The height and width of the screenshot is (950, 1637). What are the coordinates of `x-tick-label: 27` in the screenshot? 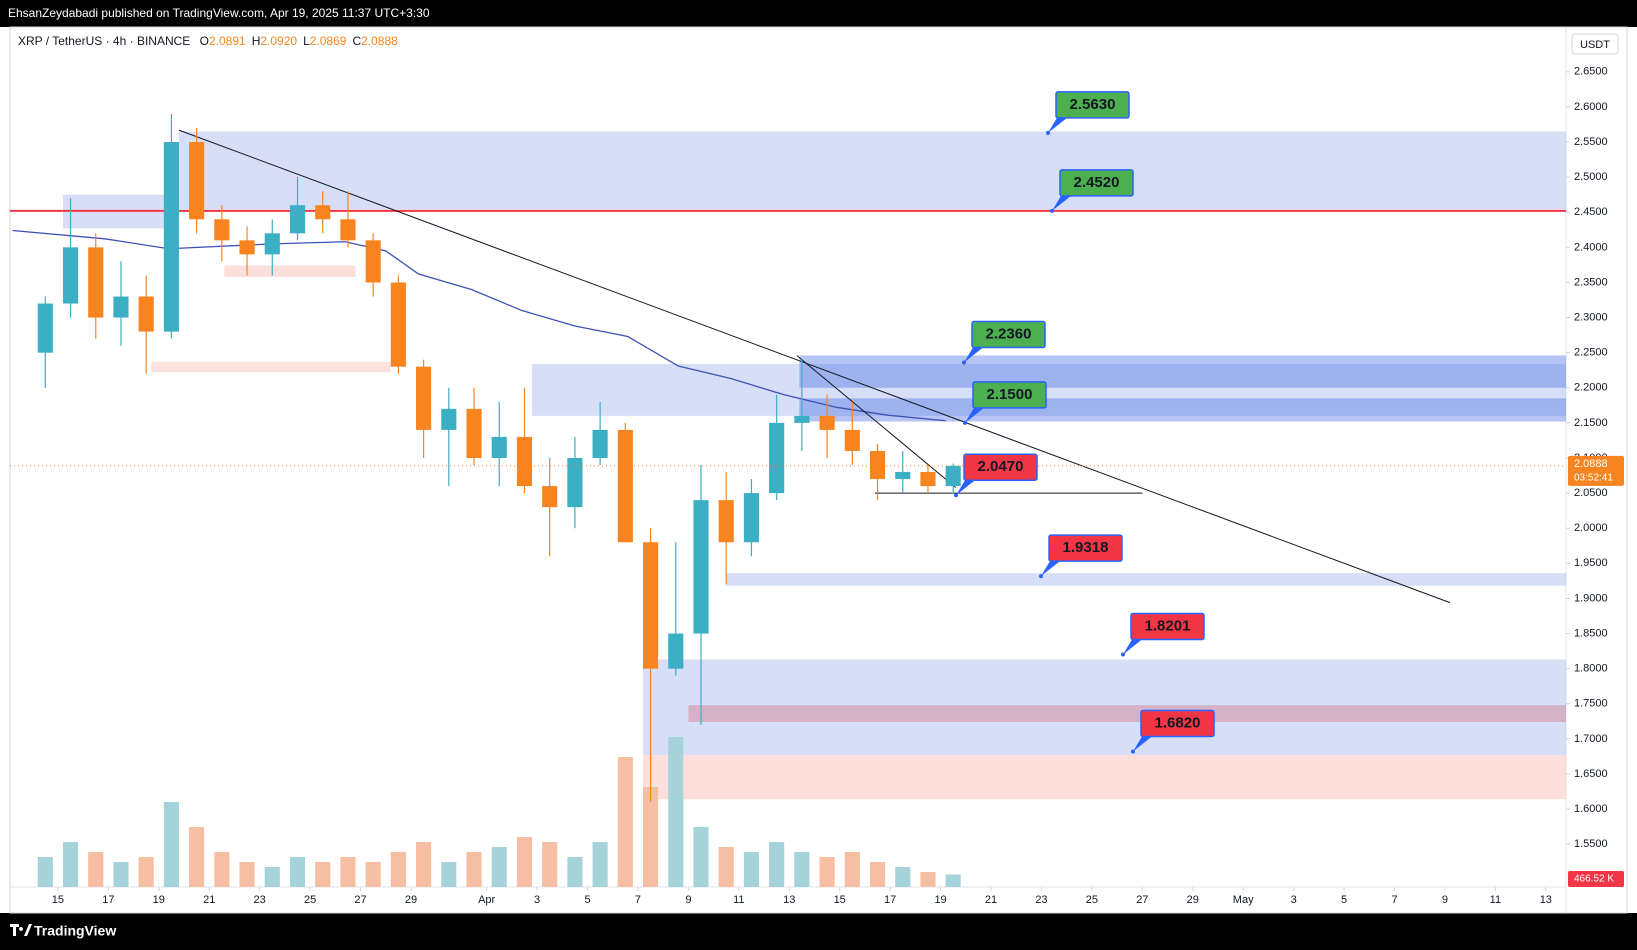 It's located at (1142, 900).